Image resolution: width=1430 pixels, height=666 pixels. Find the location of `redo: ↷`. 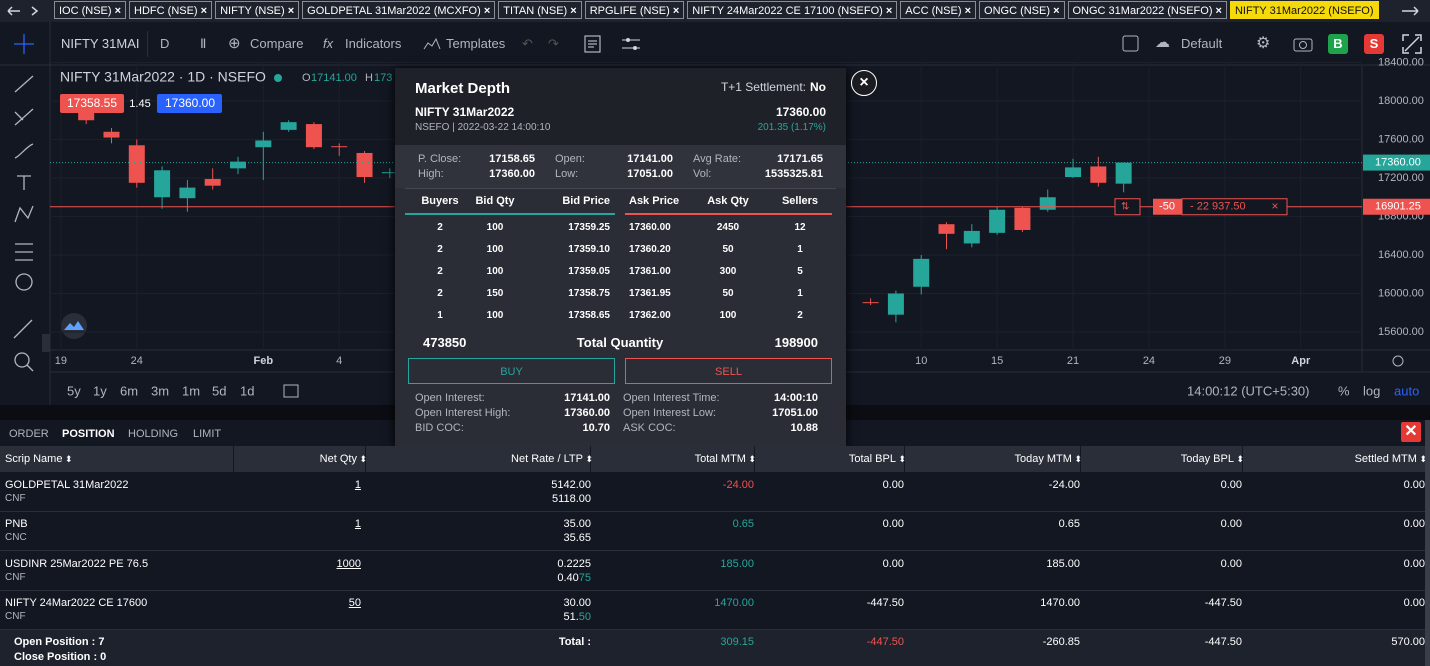

redo: ↷ is located at coordinates (553, 43).